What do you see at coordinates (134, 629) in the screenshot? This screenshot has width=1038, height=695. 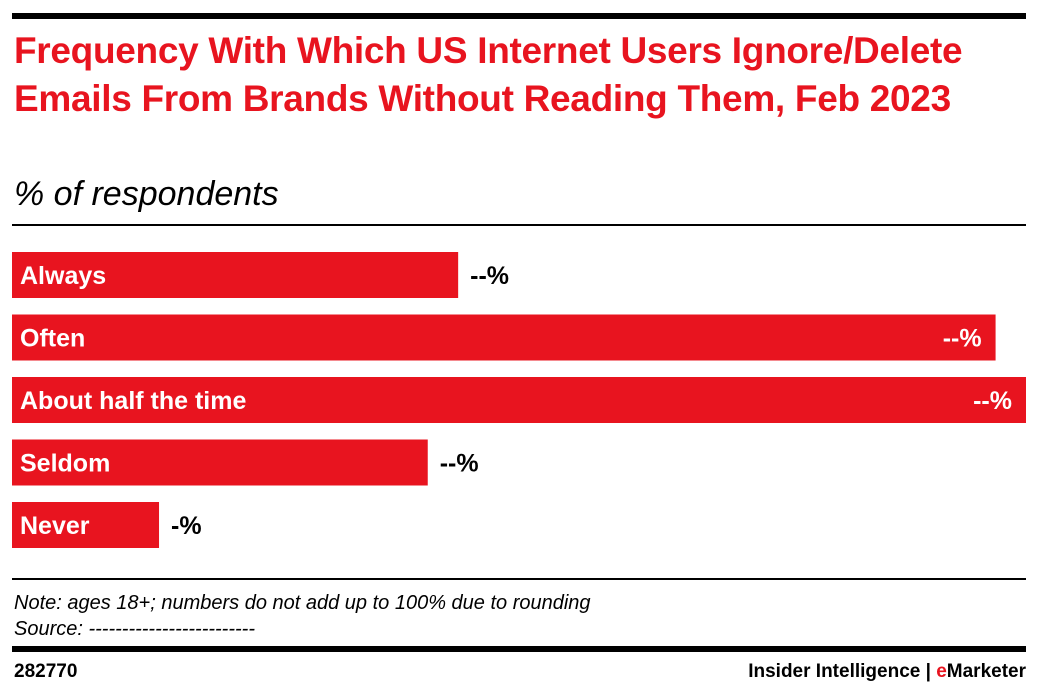 I see `chart-source: Source: -------------------------` at bounding box center [134, 629].